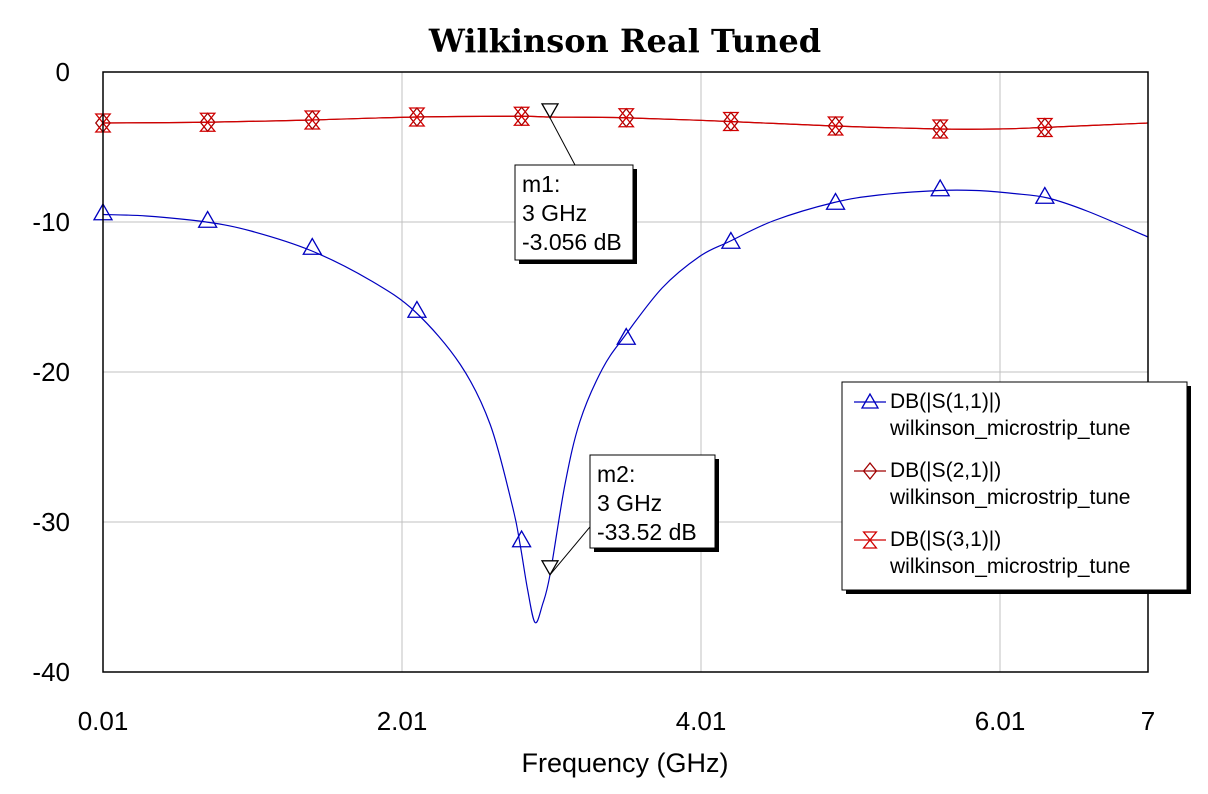 This screenshot has height=794, width=1208. What do you see at coordinates (945, 539) in the screenshot?
I see `legend-label: DB(|S(3,1)|)` at bounding box center [945, 539].